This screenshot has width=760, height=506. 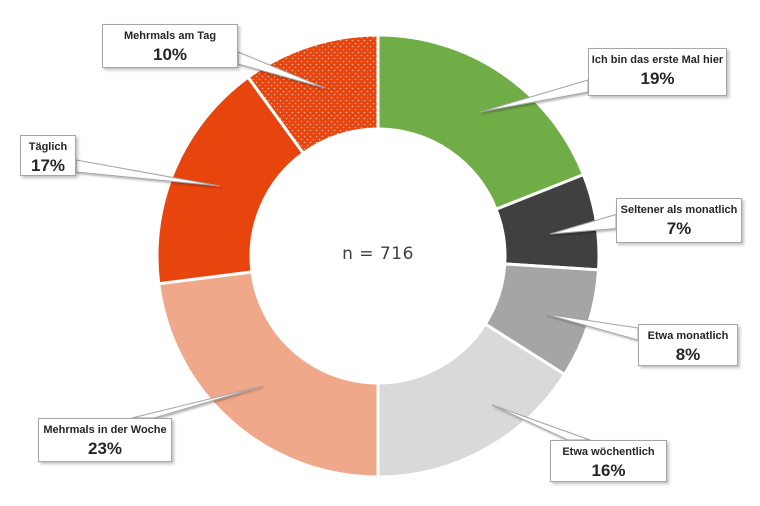 I want to click on data-label-callout: Täglich 17%, so click(x=48, y=155).